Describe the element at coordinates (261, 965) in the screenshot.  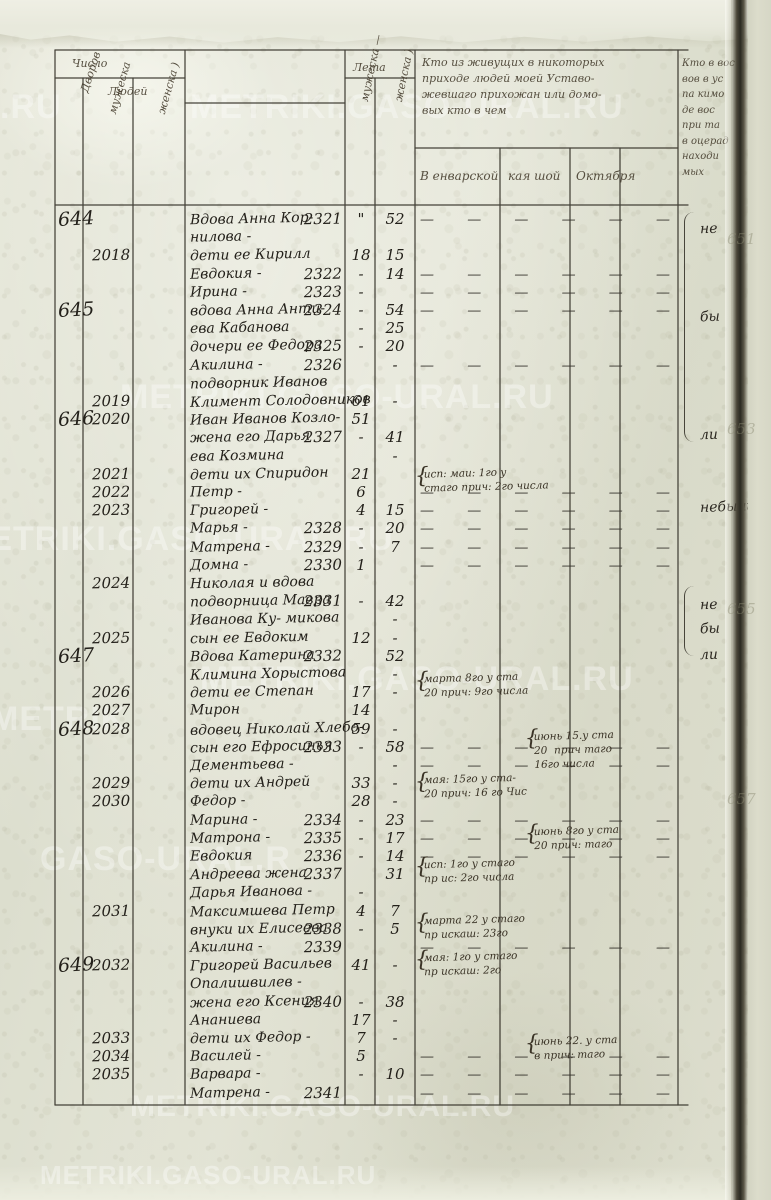
I see `person-name: Григорей Васильев` at that location.